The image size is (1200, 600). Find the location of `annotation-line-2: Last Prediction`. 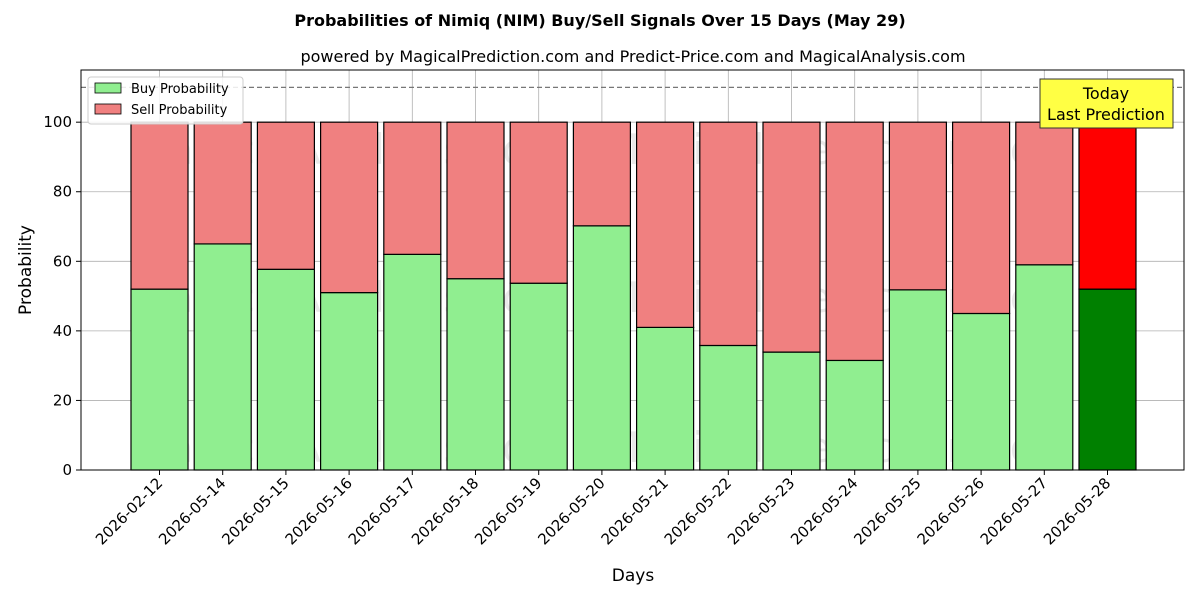

annotation-line-2: Last Prediction is located at coordinates (1106, 114).